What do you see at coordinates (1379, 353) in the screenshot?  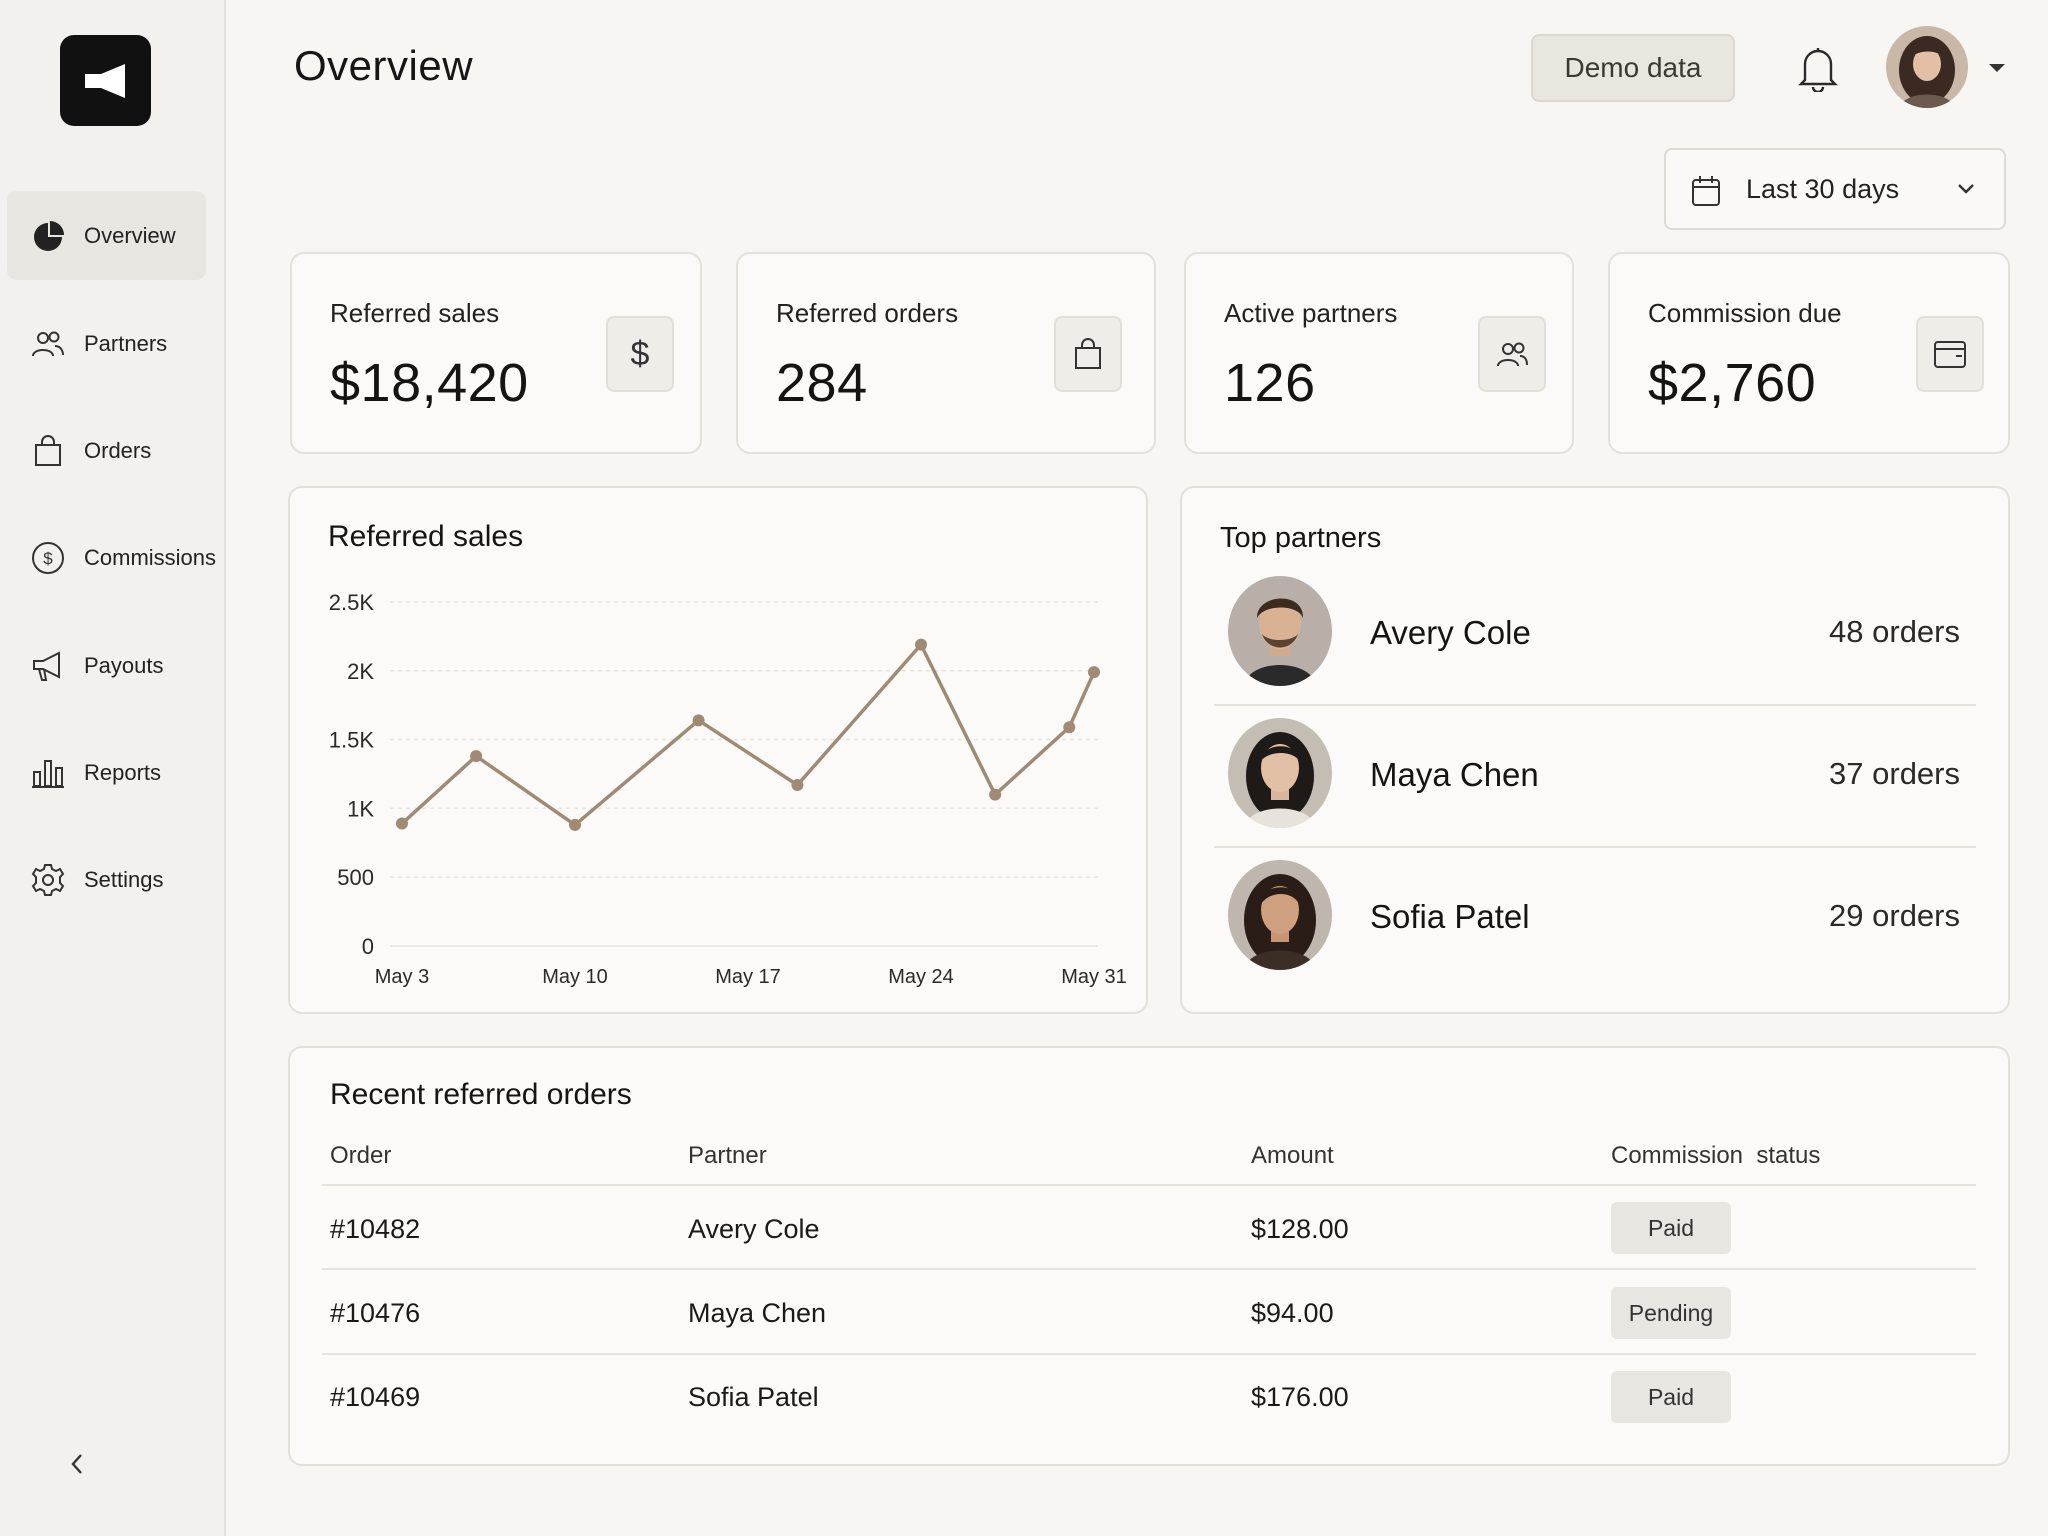 I see `stat-card-active-partners: Active partners 126` at bounding box center [1379, 353].